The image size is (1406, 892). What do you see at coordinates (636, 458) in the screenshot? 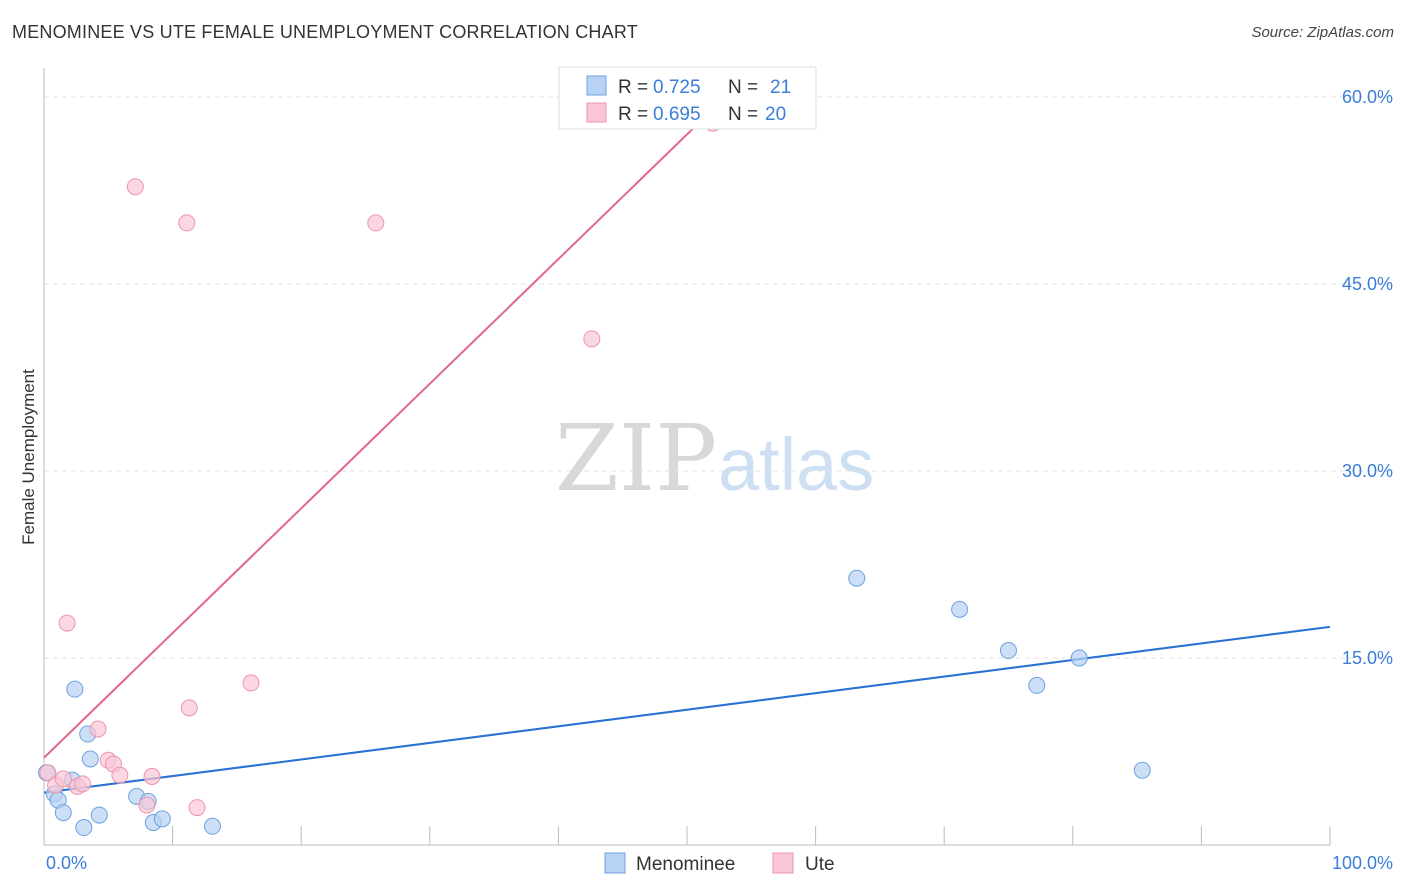
I see `watermark-zip: ZIP` at bounding box center [636, 458].